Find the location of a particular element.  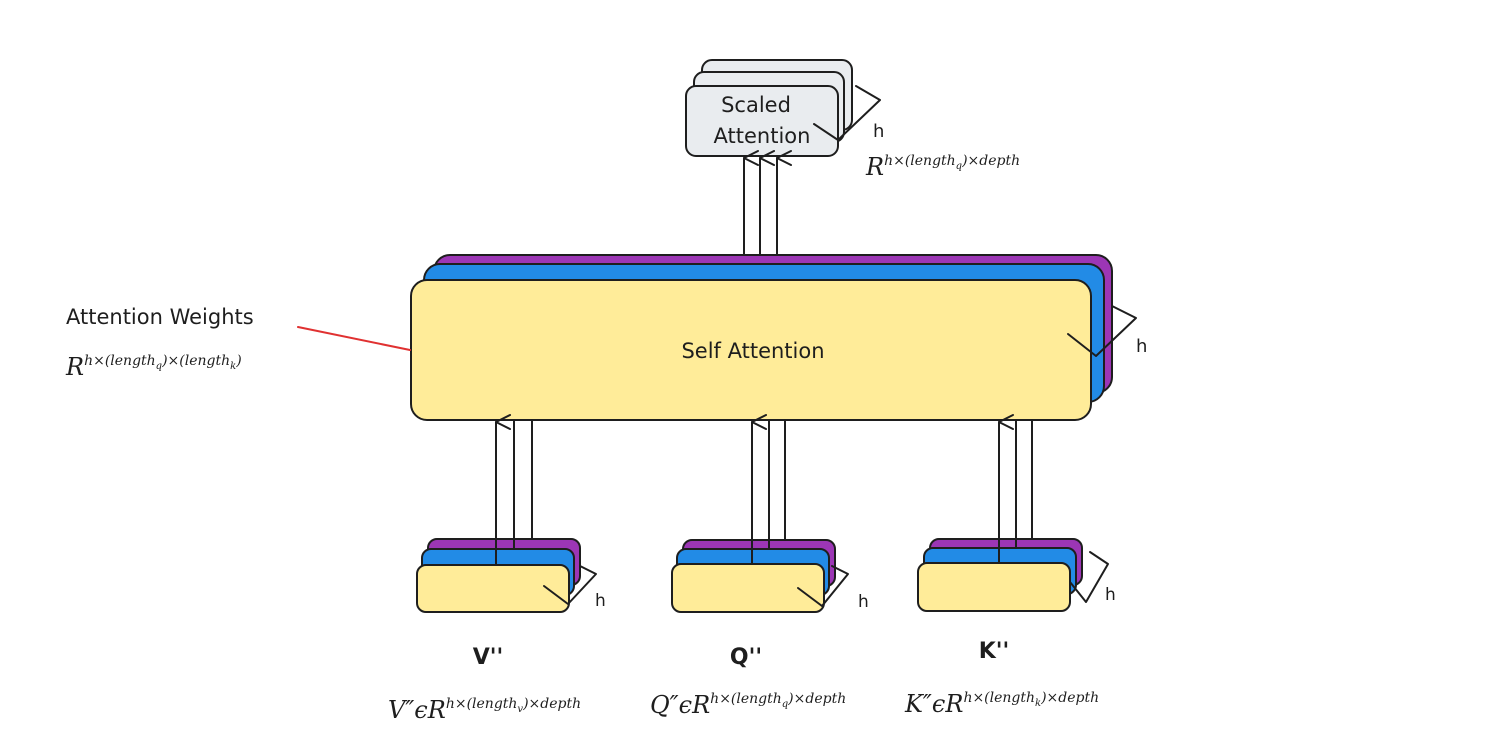

input-q-shape: Q″ϵRh×(lengthq)×depth is located at coordinates (748, 705).